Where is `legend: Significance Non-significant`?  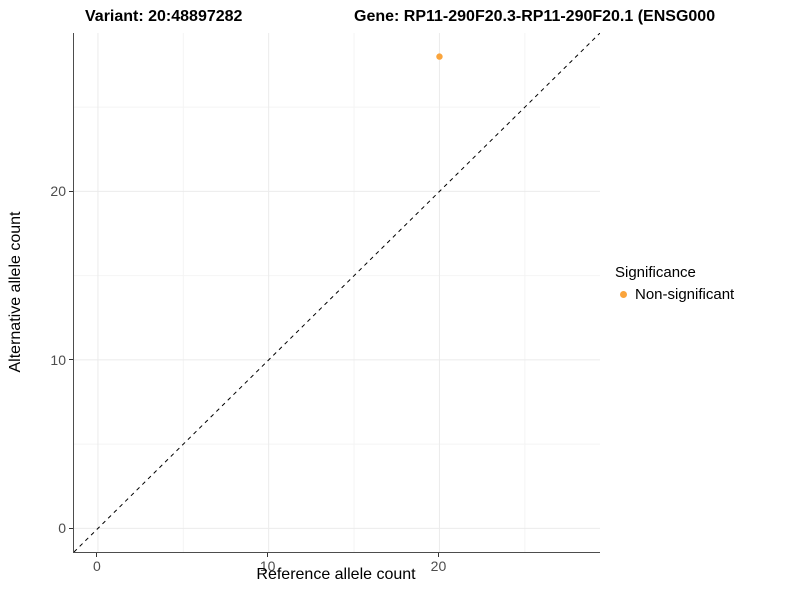
legend: Significance Non-significant is located at coordinates (674, 283).